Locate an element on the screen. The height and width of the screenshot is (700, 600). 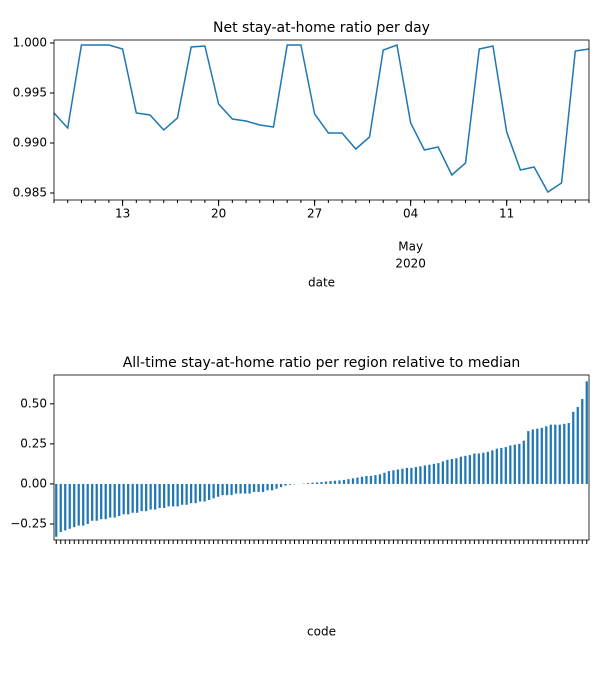
x-axis-label: code is located at coordinates (321, 632).